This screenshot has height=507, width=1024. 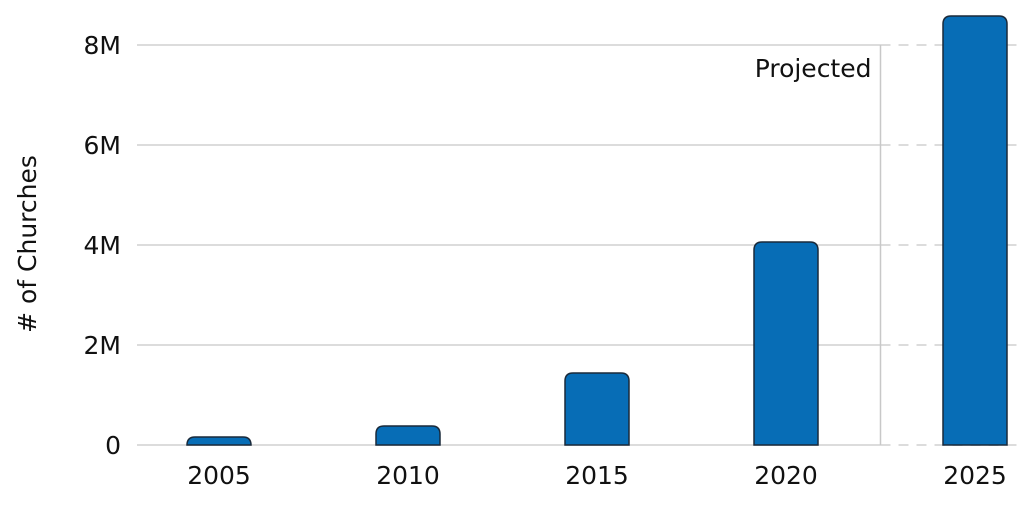 I want to click on x-tick-label: 2015, so click(x=597, y=475).